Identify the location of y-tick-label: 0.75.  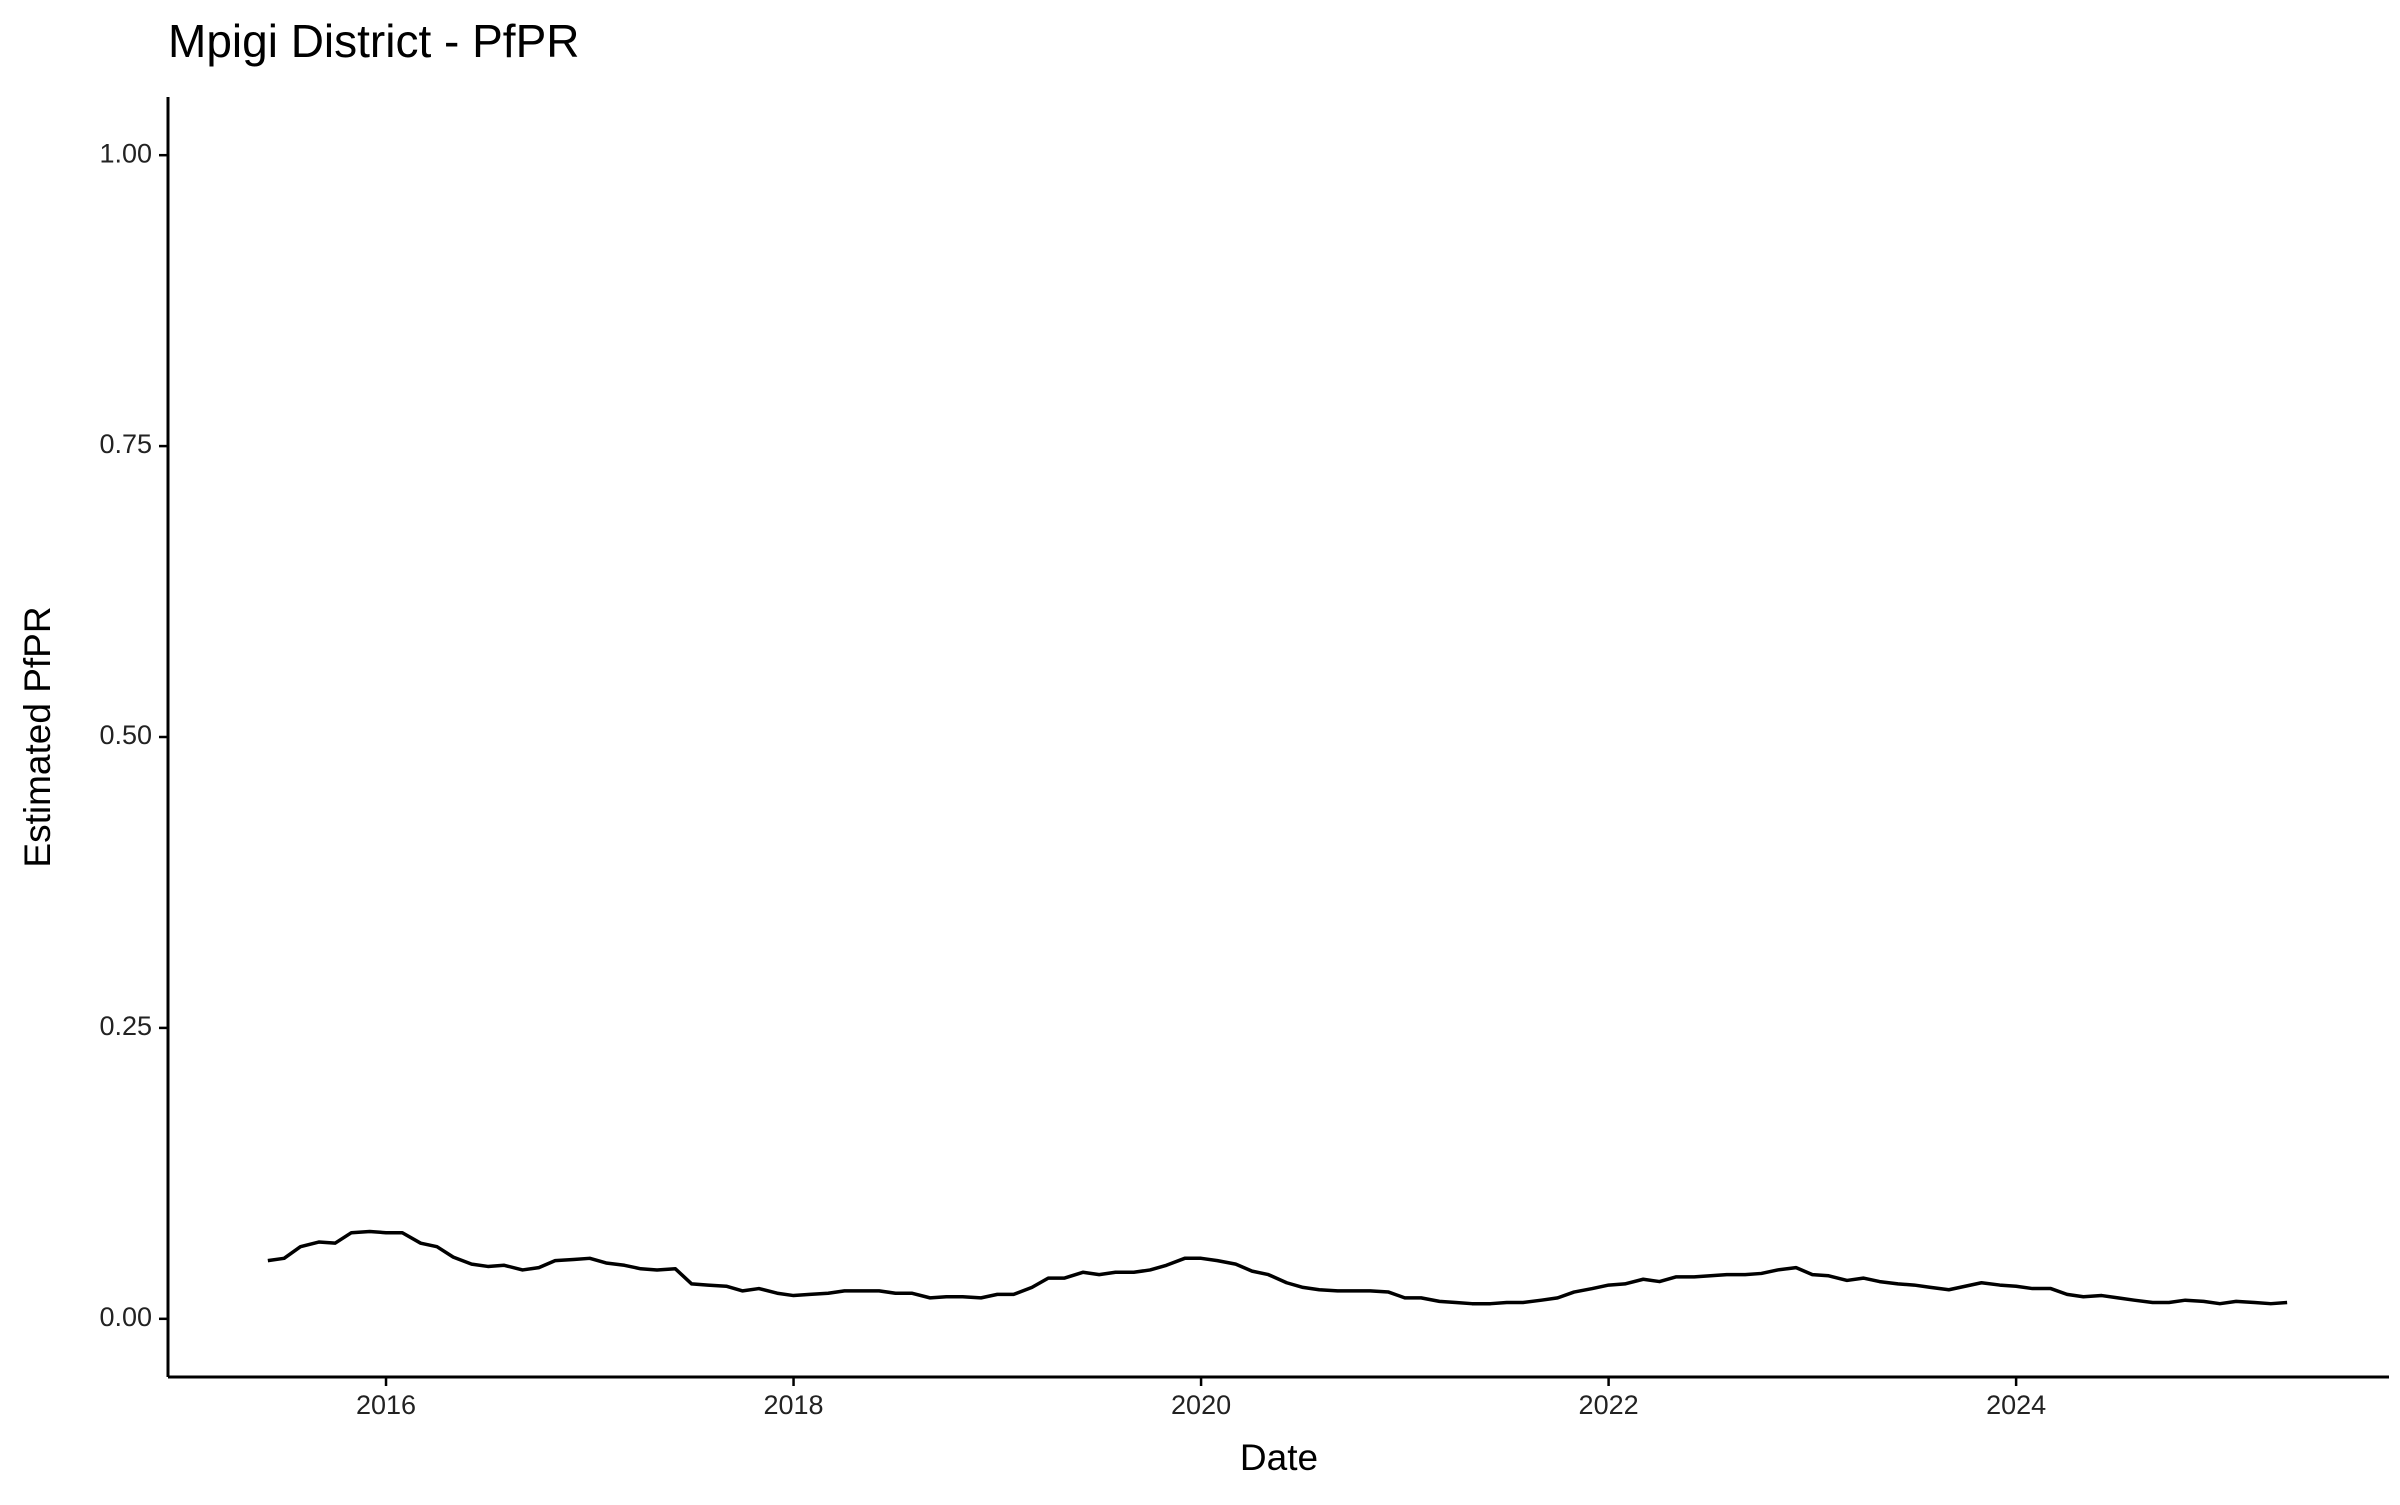
(125, 444).